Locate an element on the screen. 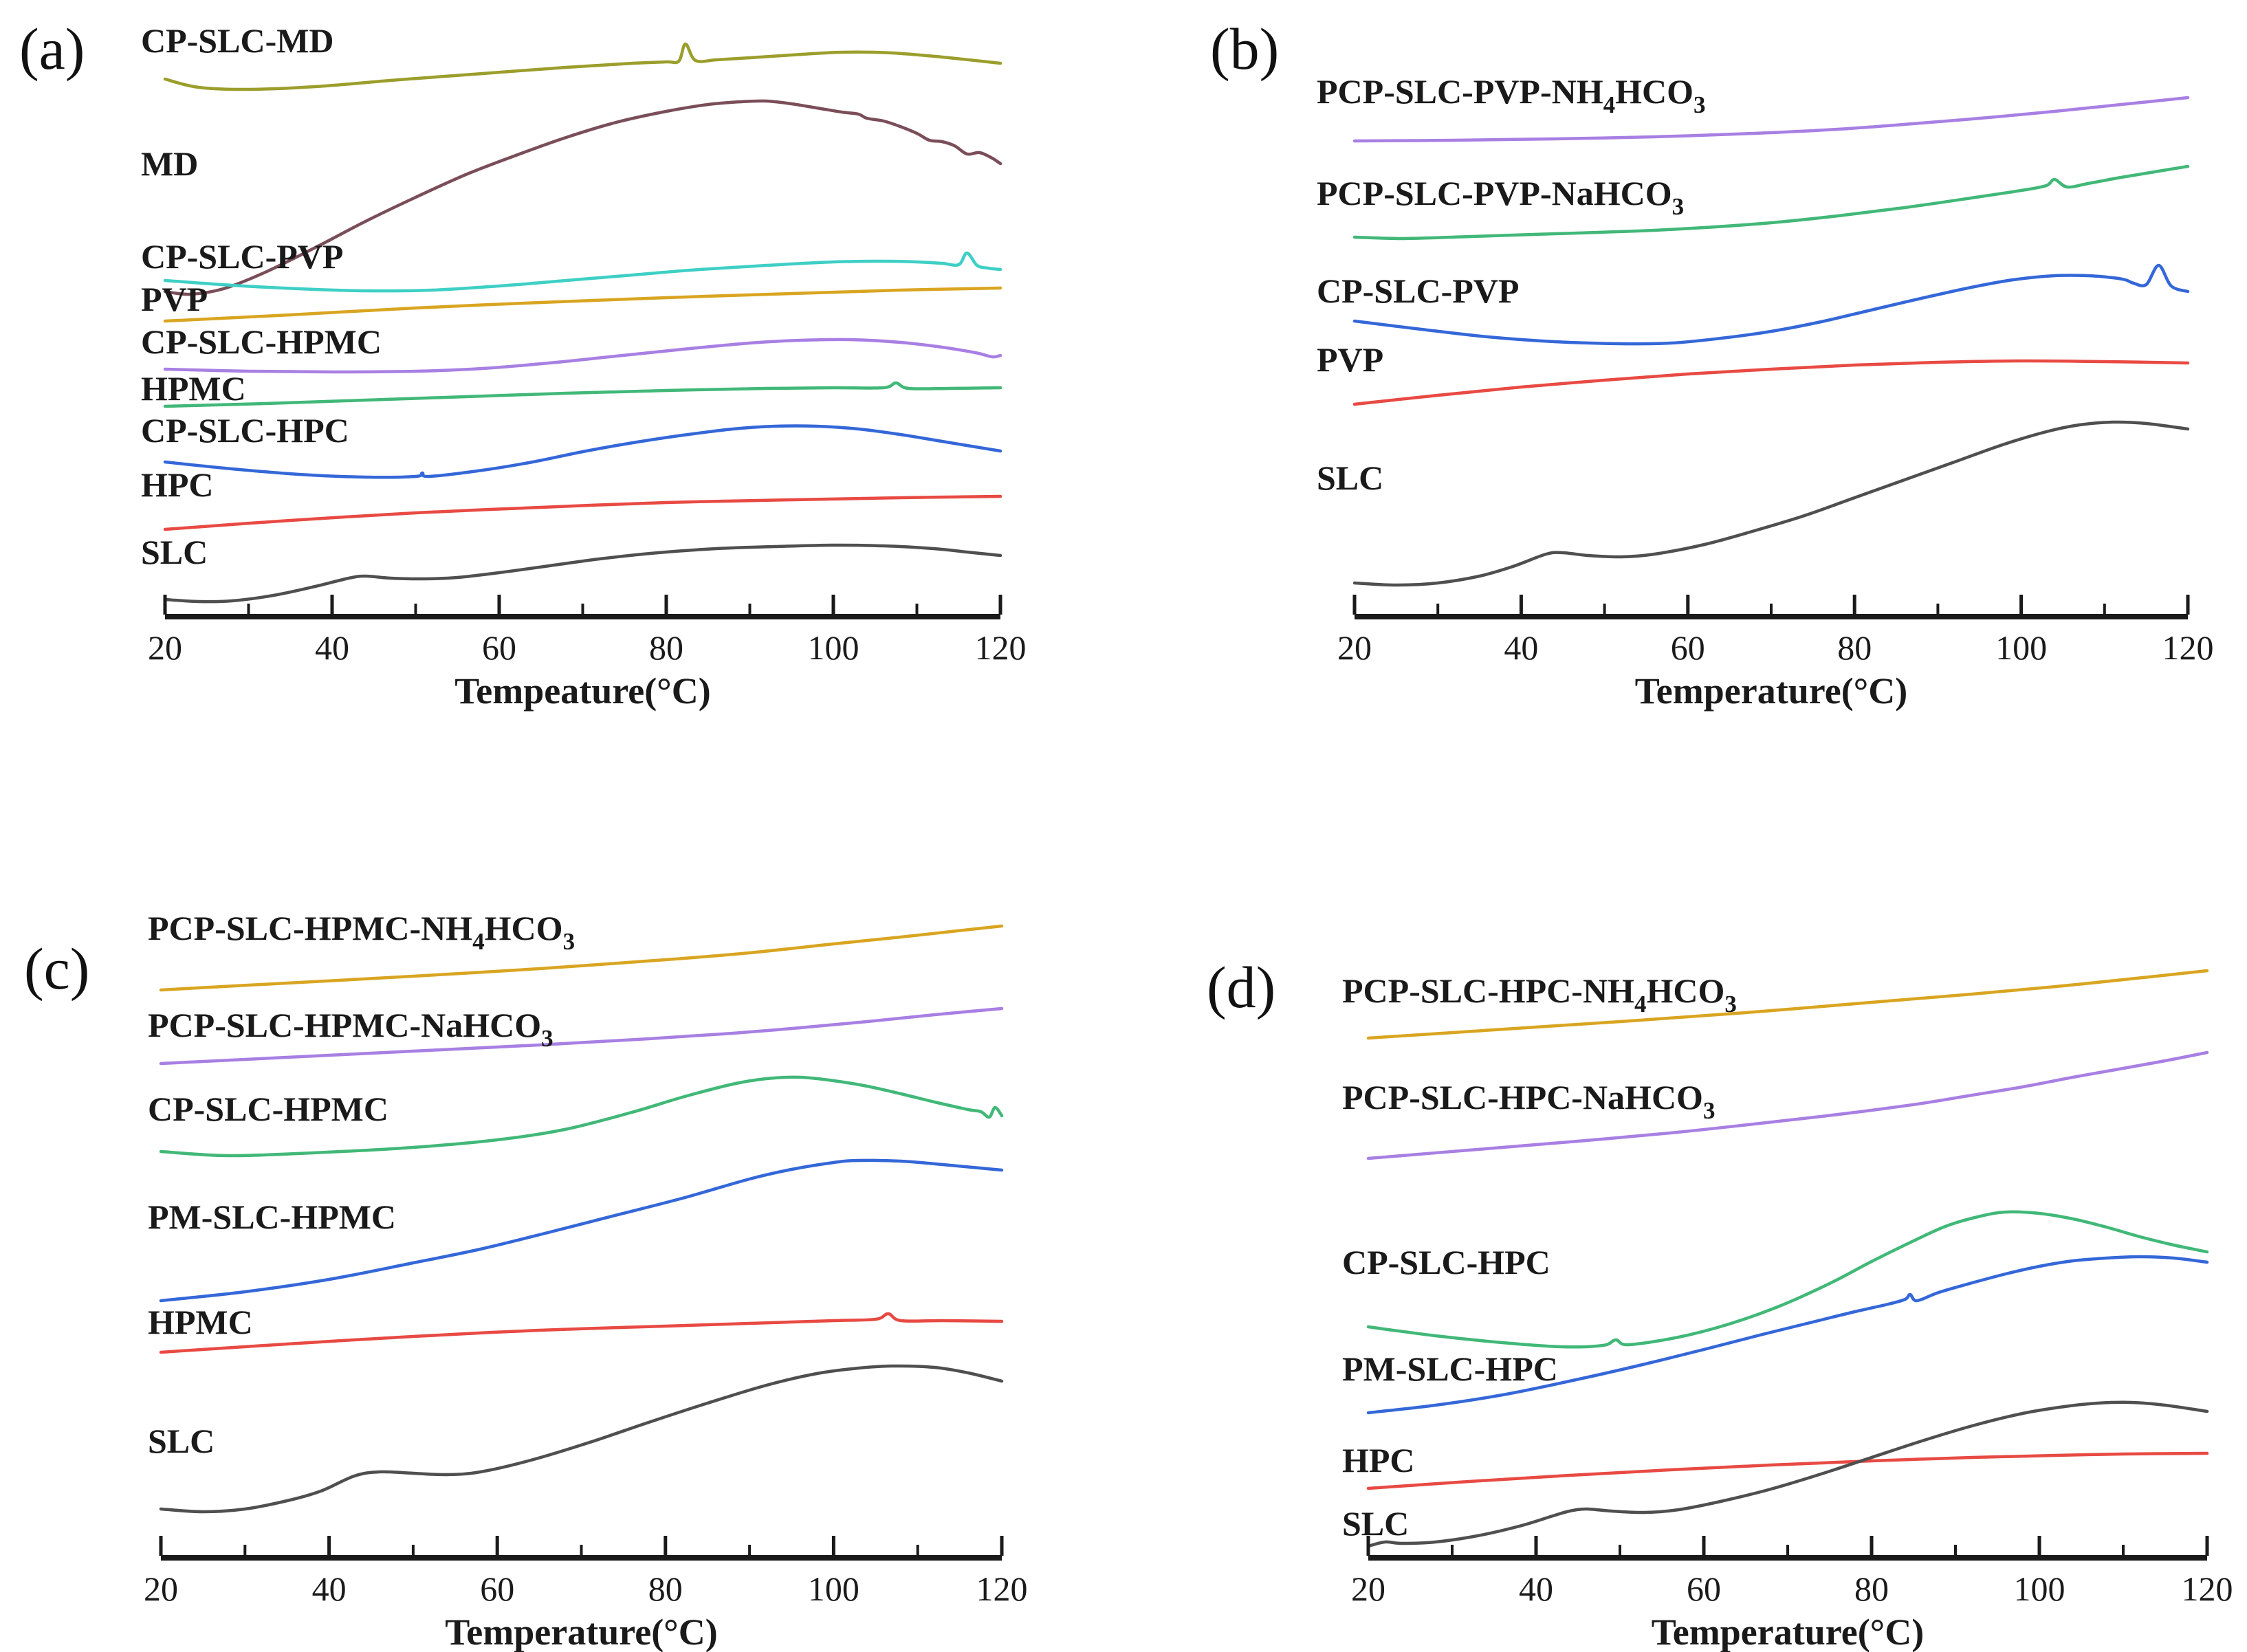  curve-label-PCP-SLC-PVP-NaHCO₃: PCP-SLC-PVP-NaHCO3 is located at coordinates (1500, 197).